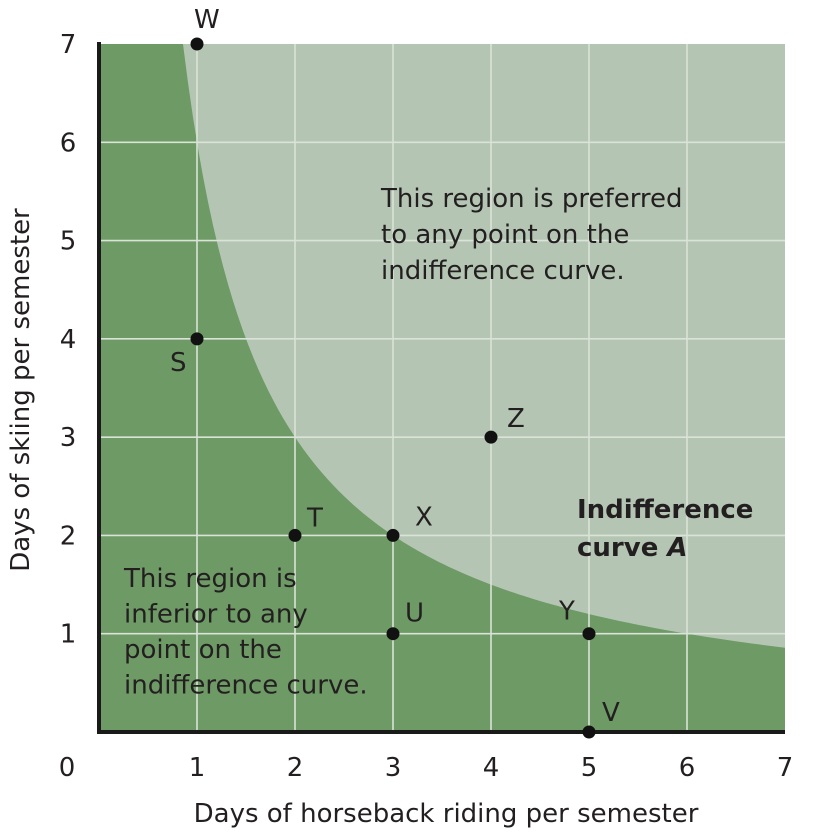 The width and height of the screenshot is (826, 834). I want to click on x-tick-label: 1, so click(197, 768).